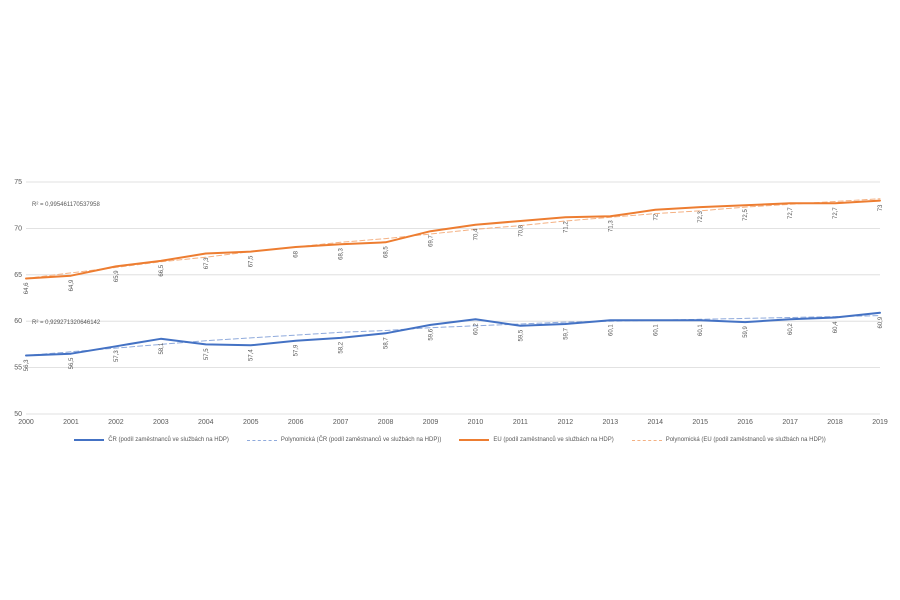 Image resolution: width=900 pixels, height=600 pixels. I want to click on data-label-s0-2008: 58,7, so click(387, 343).